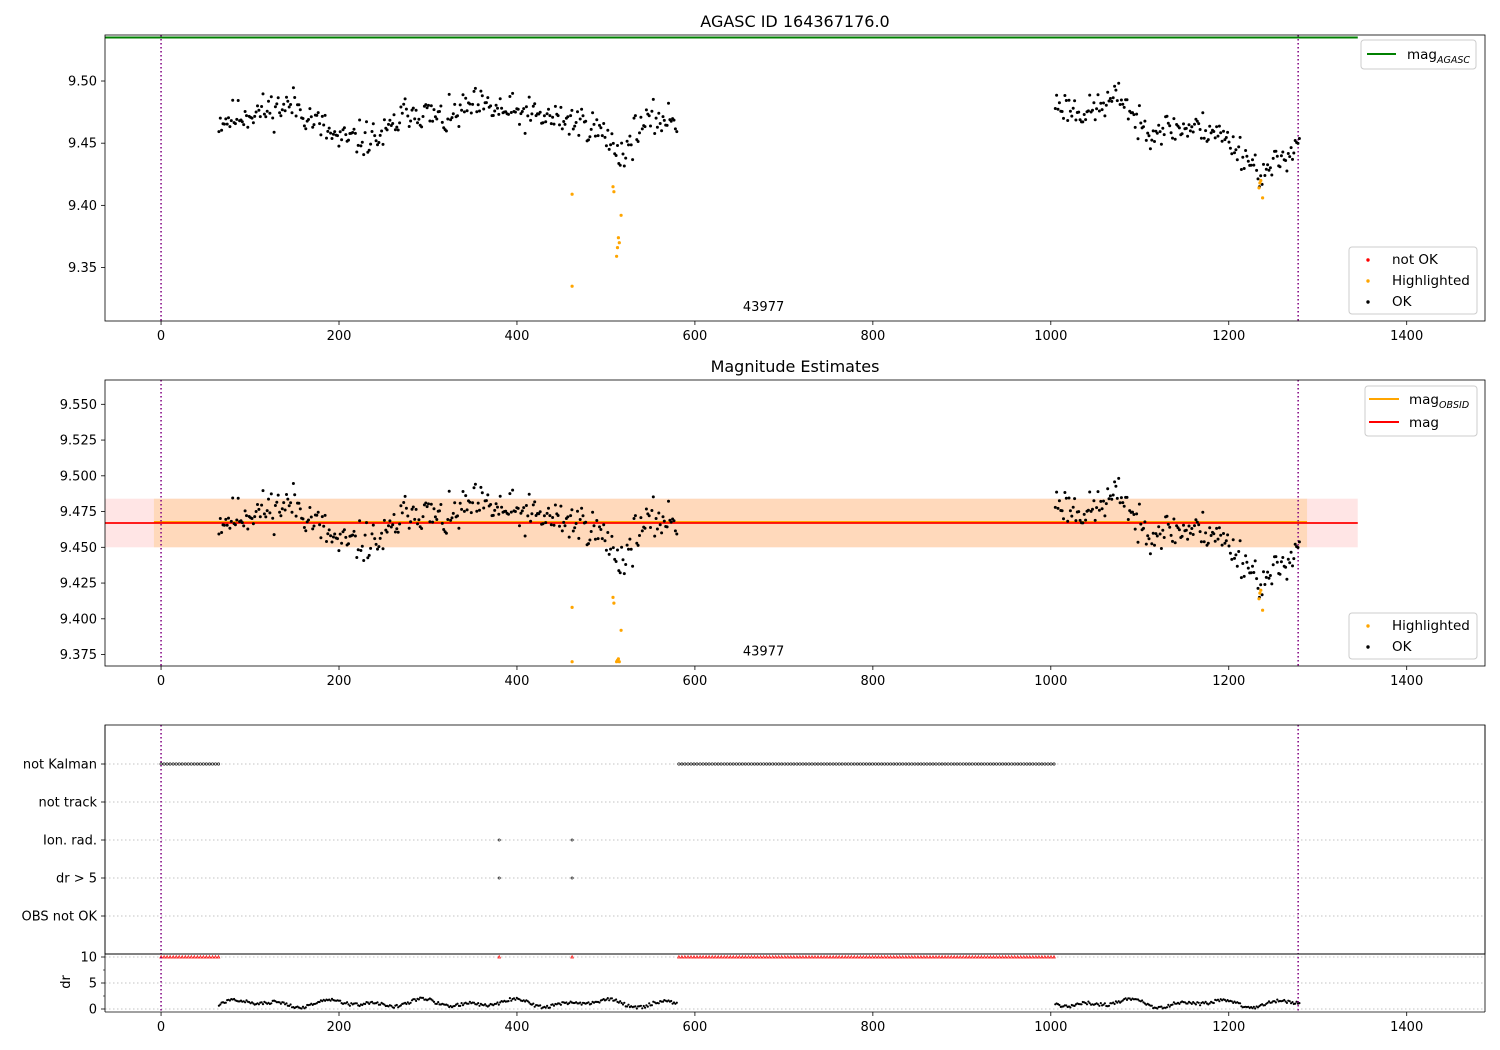  Describe the element at coordinates (78, 476) in the screenshot. I see `y-tick-label: 9.500` at that location.